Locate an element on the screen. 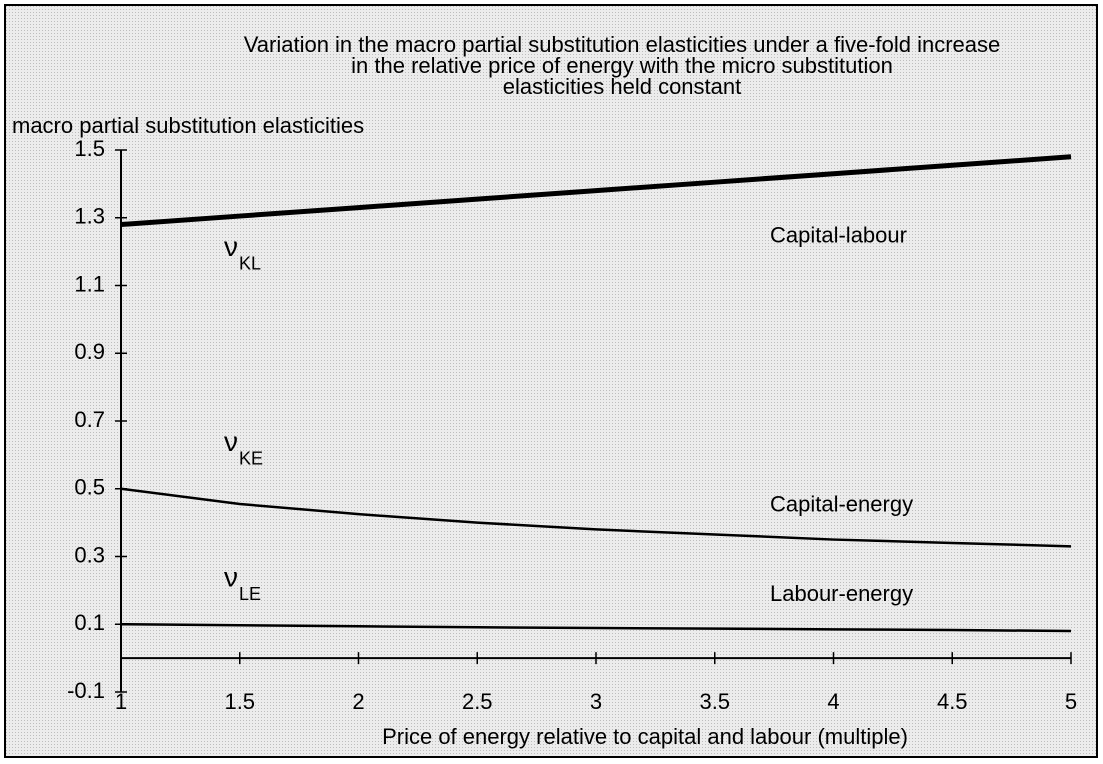  series-subscript: KL is located at coordinates (250, 263).